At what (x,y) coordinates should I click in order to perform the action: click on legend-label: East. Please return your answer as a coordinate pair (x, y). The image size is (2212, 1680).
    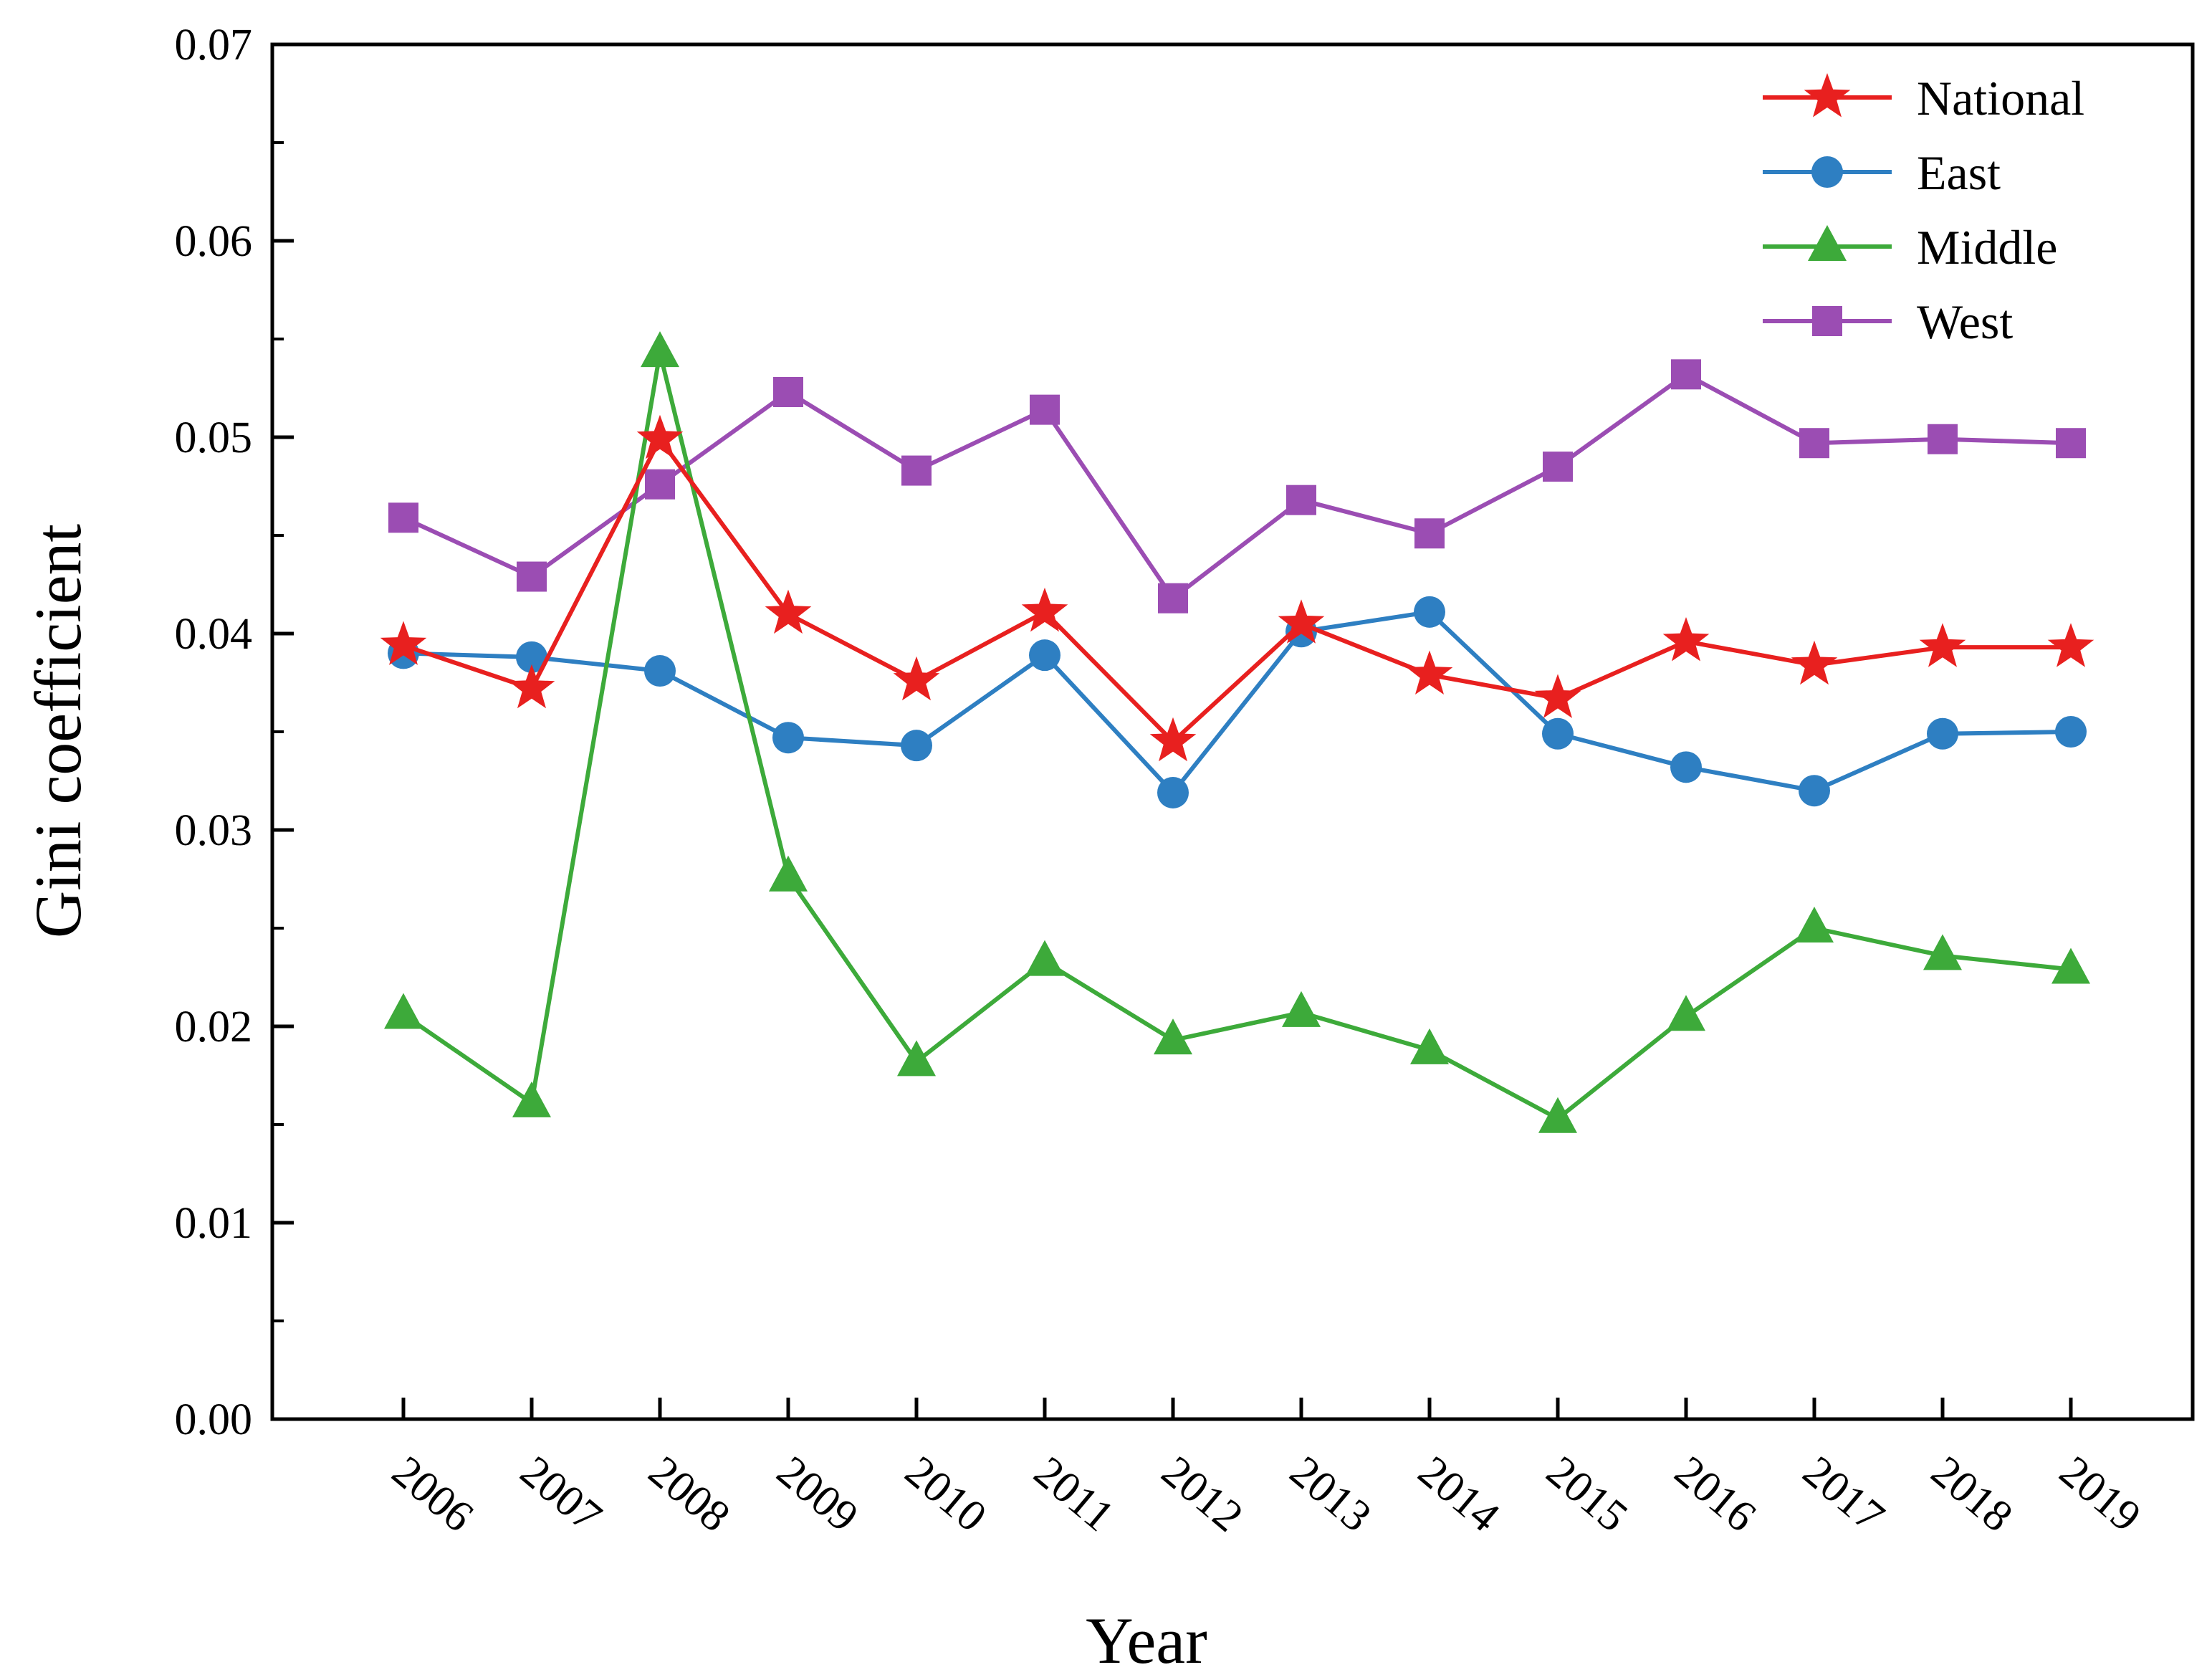
    Looking at the image, I should click on (1959, 172).